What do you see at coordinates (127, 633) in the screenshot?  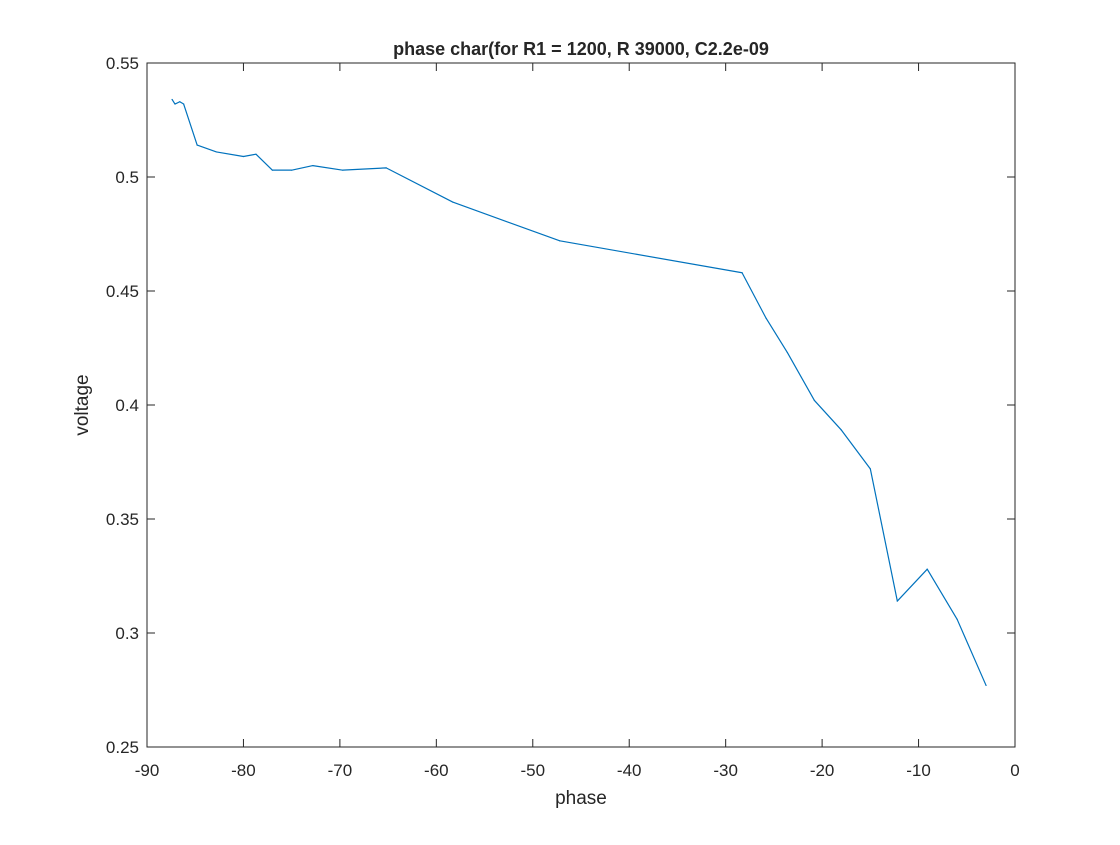 I see `y-tick-label: 0.3` at bounding box center [127, 633].